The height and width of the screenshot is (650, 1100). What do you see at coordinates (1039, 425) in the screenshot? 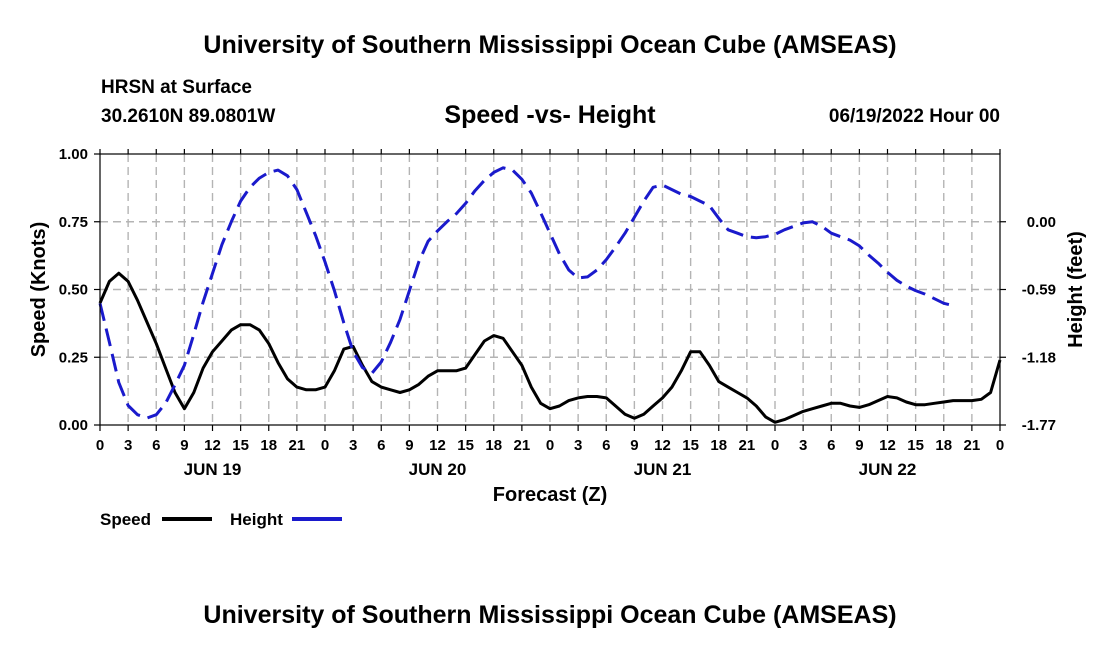
I see `right-y-tick-label: -1.77` at bounding box center [1039, 425].